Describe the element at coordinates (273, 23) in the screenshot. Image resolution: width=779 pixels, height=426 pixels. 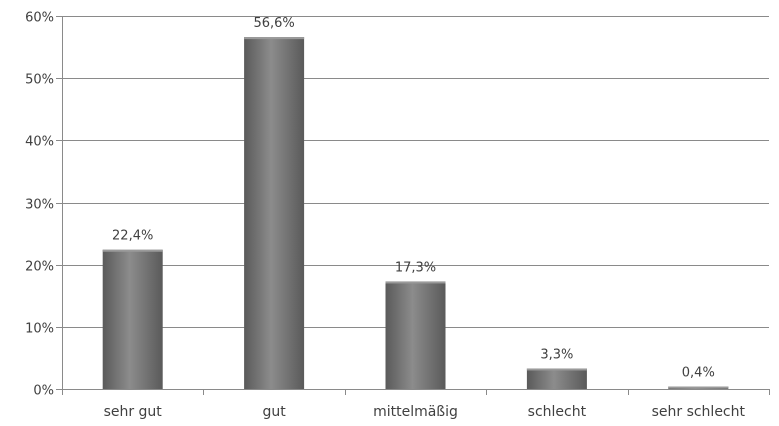
I see `data-label: 56,6%` at that location.